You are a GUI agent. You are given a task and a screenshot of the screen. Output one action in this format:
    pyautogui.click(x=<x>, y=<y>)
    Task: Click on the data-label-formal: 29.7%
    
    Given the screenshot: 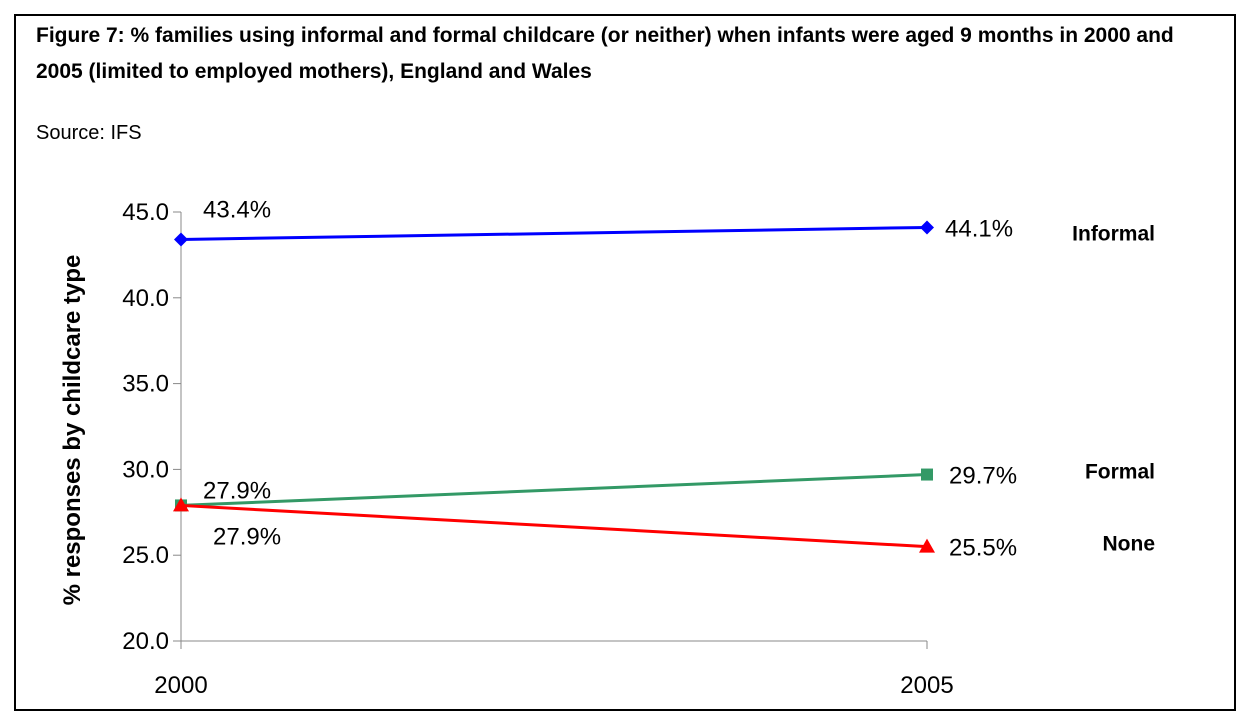 What is the action you would take?
    pyautogui.click(x=983, y=476)
    